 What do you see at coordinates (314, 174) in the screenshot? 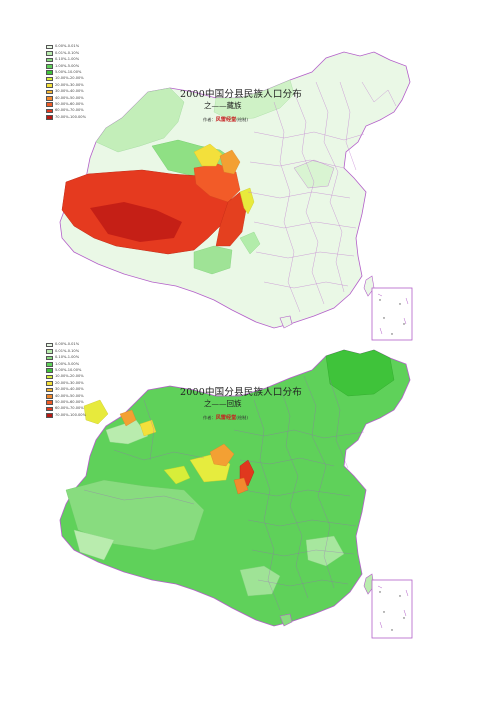
I see `region-east-light` at bounding box center [314, 174].